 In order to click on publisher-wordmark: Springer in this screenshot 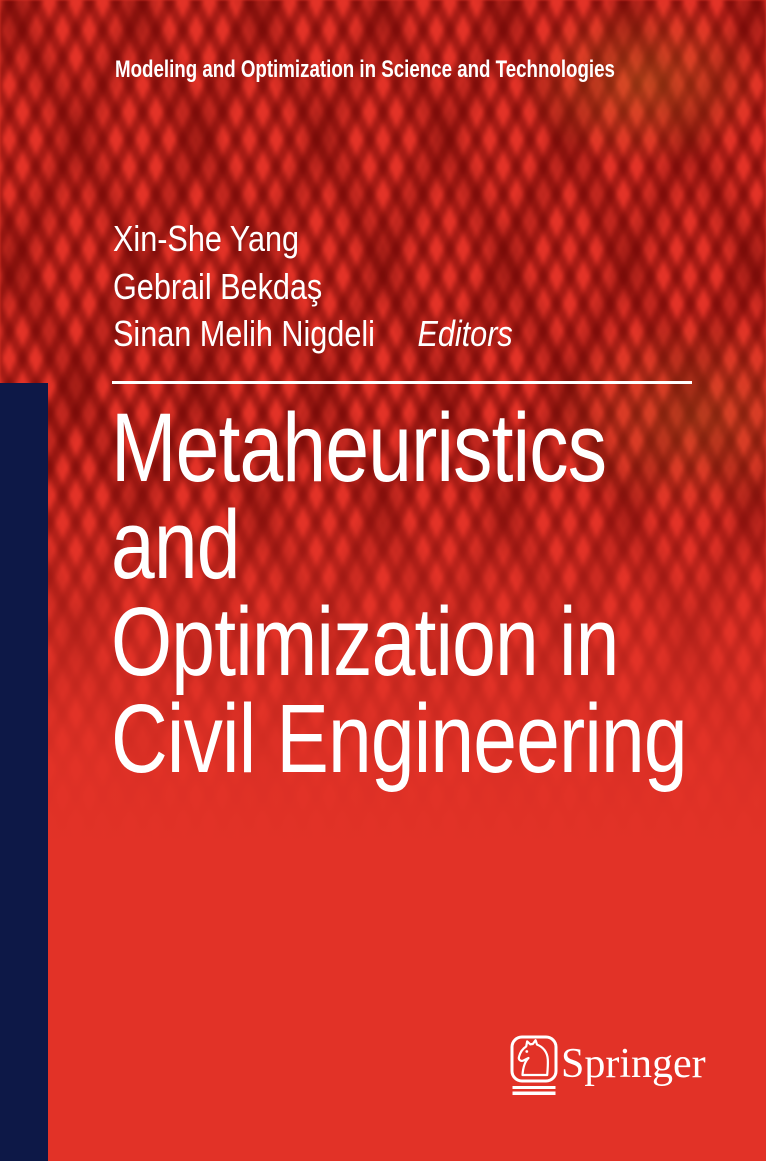, I will do `click(633, 1064)`.